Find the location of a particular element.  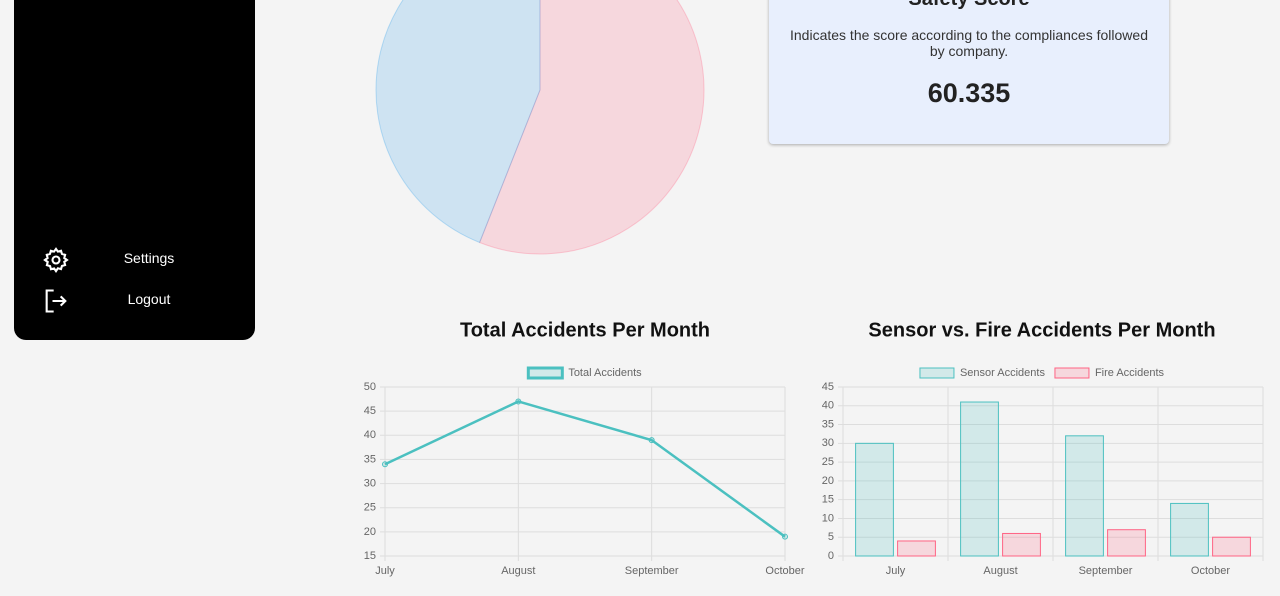

y-tick-label: 0 is located at coordinates (831, 556).